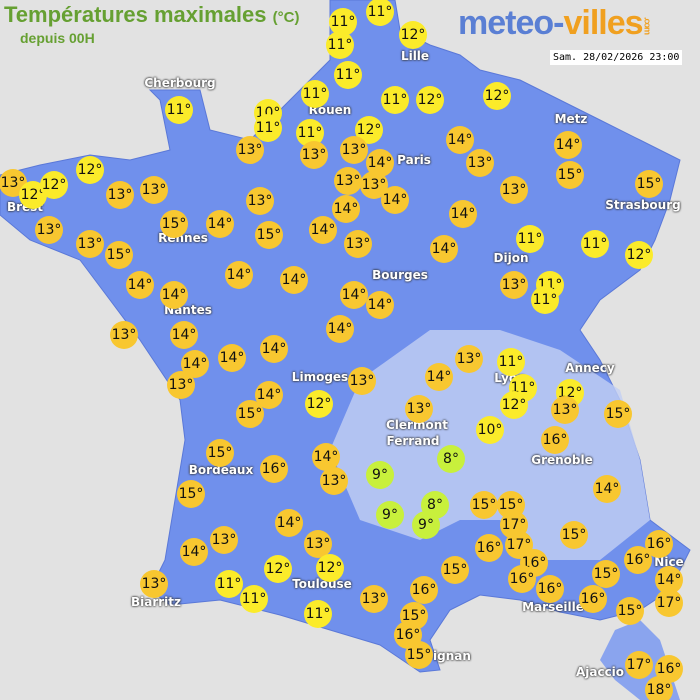  What do you see at coordinates (490, 430) in the screenshot?
I see `temperature-marker: 10°` at bounding box center [490, 430].